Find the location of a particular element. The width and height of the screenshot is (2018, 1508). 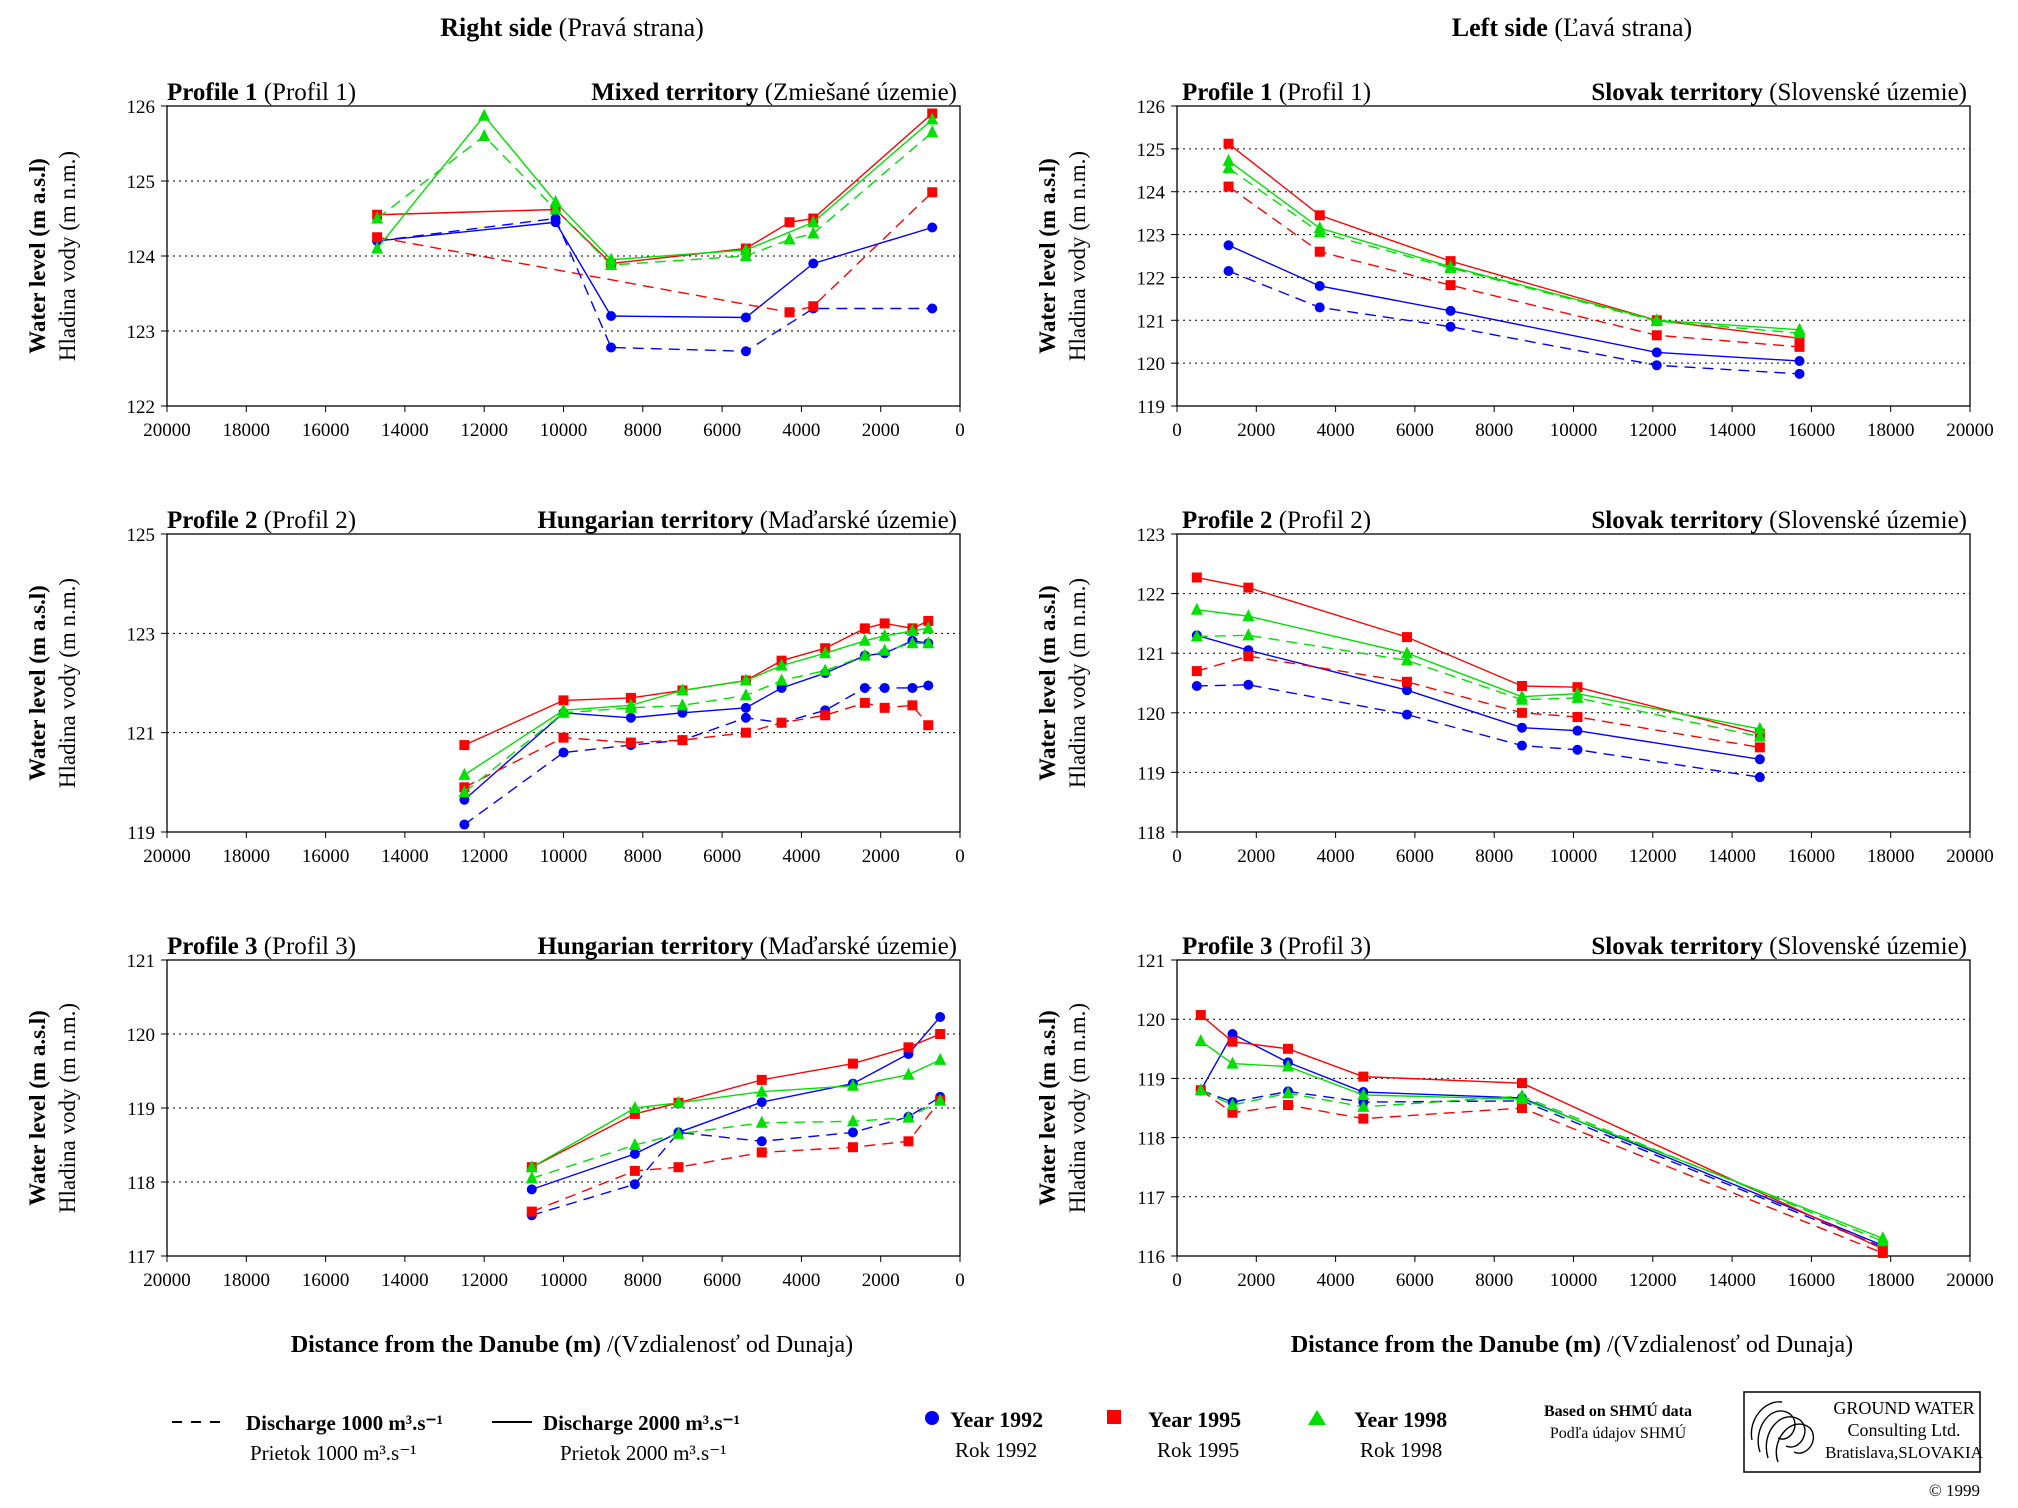

x-tick-label: 6000 is located at coordinates (1415, 856).